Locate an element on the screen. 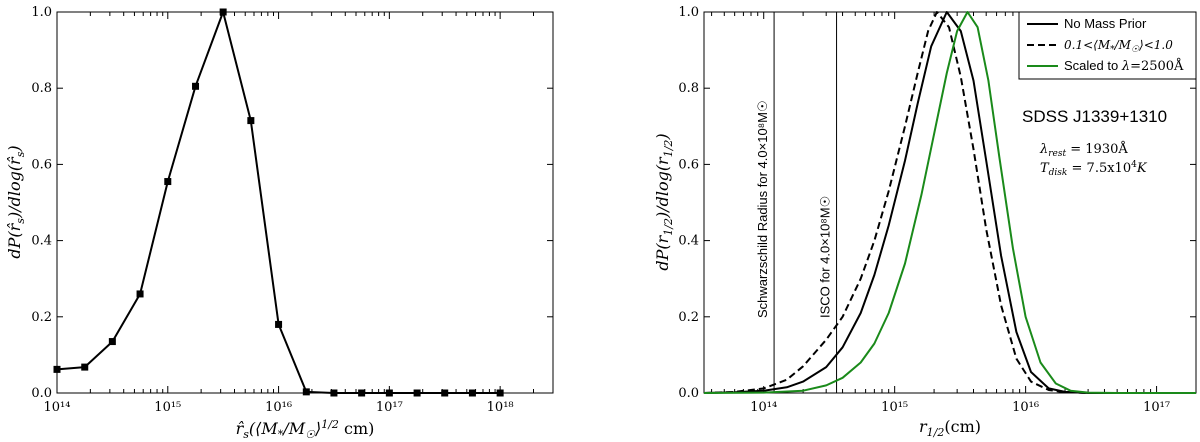 The height and width of the screenshot is (442, 1200). right-x-tick-label: 10¹⁷ is located at coordinates (1156, 407).